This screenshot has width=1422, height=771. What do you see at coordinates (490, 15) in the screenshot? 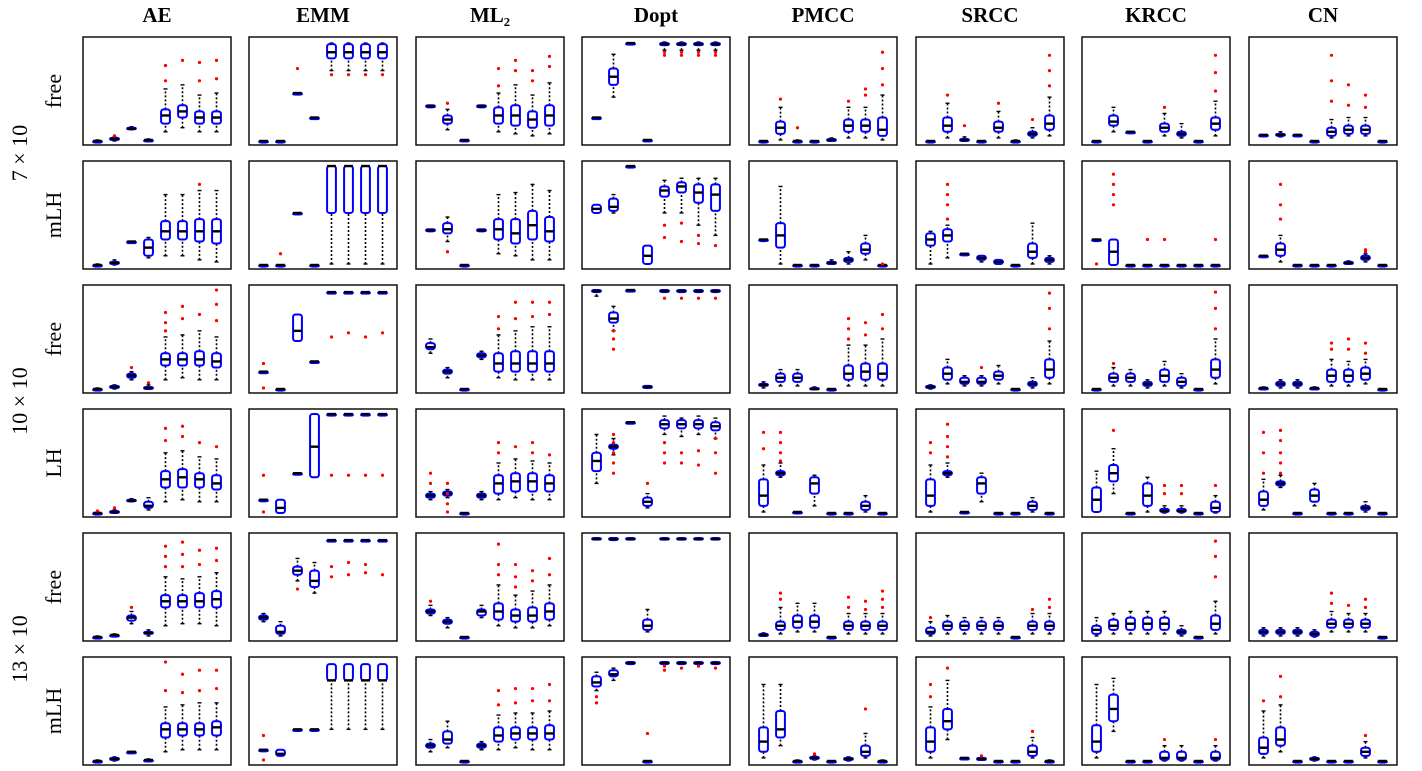
I see `column-title-2: ML₂` at bounding box center [490, 15].